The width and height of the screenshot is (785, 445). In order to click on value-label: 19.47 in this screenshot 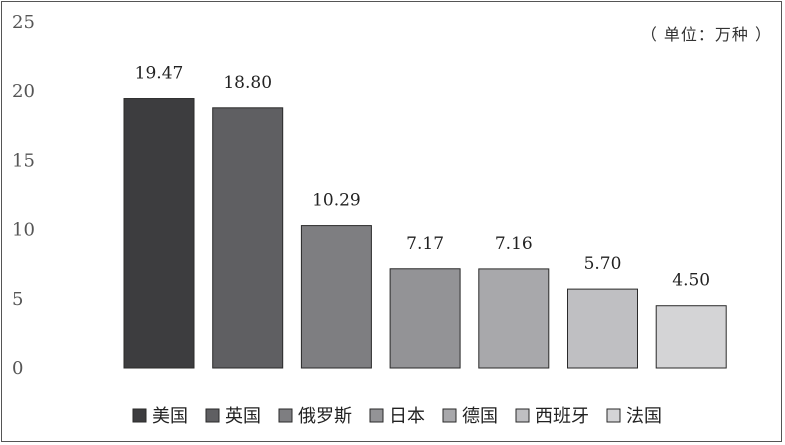, I will do `click(159, 74)`.